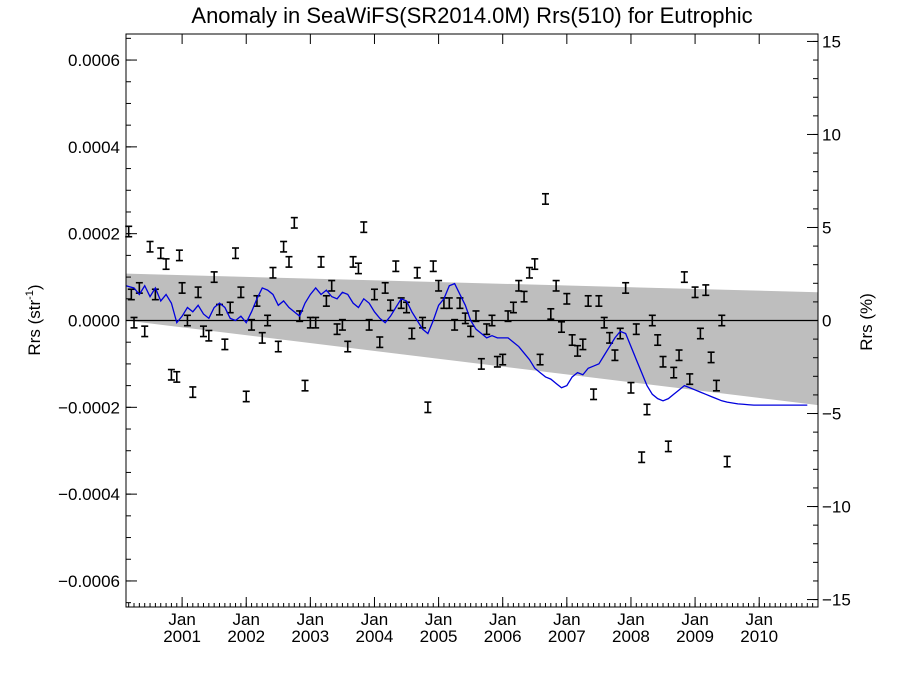  Describe the element at coordinates (836, 507) in the screenshot. I see `y2-tick-label: −10` at that location.